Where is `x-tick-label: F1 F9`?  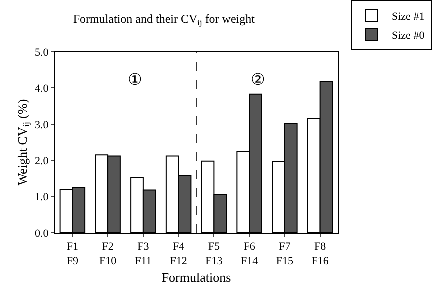 x-tick-label: F1 F9 is located at coordinates (72, 254).